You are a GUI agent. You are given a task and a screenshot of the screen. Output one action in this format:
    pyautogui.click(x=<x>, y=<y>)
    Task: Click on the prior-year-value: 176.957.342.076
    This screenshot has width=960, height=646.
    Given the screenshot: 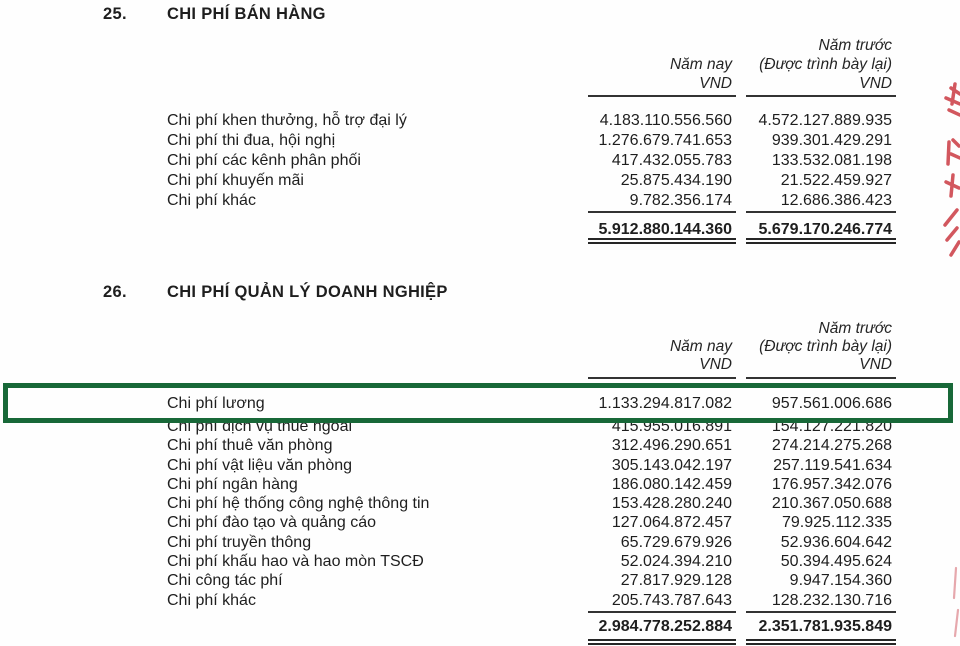 What is the action you would take?
    pyautogui.click(x=831, y=484)
    